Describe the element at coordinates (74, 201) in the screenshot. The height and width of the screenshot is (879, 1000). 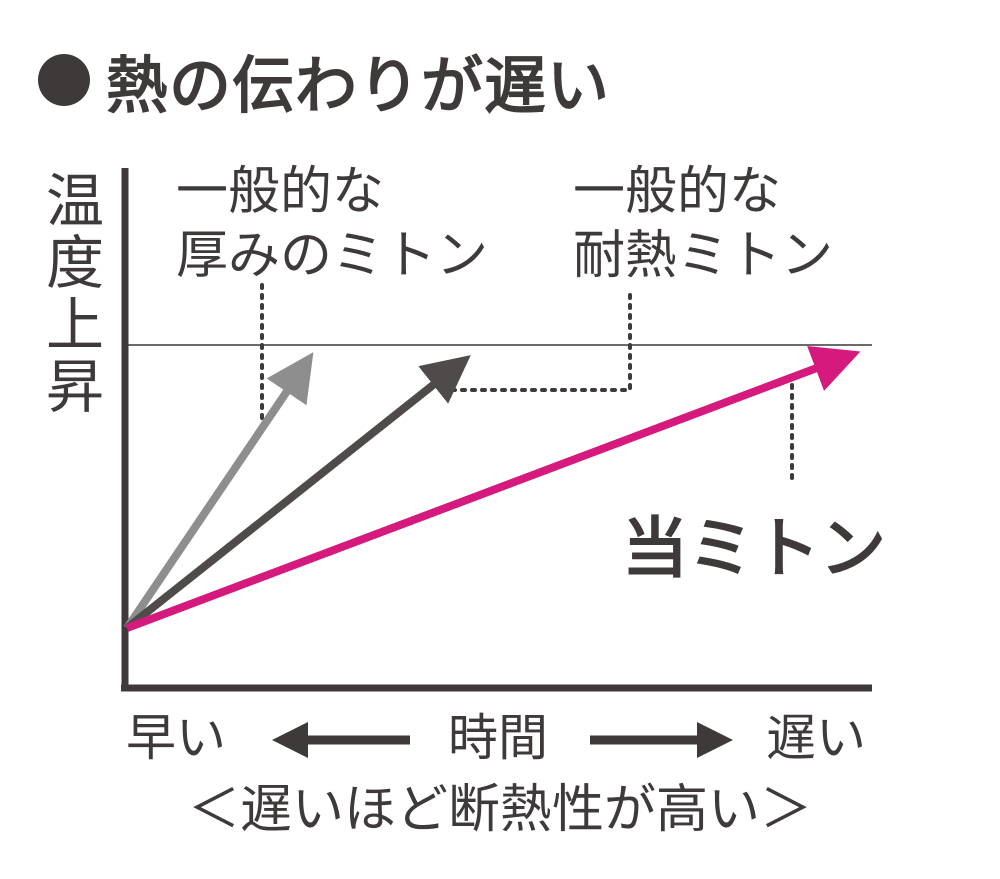
I see `y-axis-char: 温` at that location.